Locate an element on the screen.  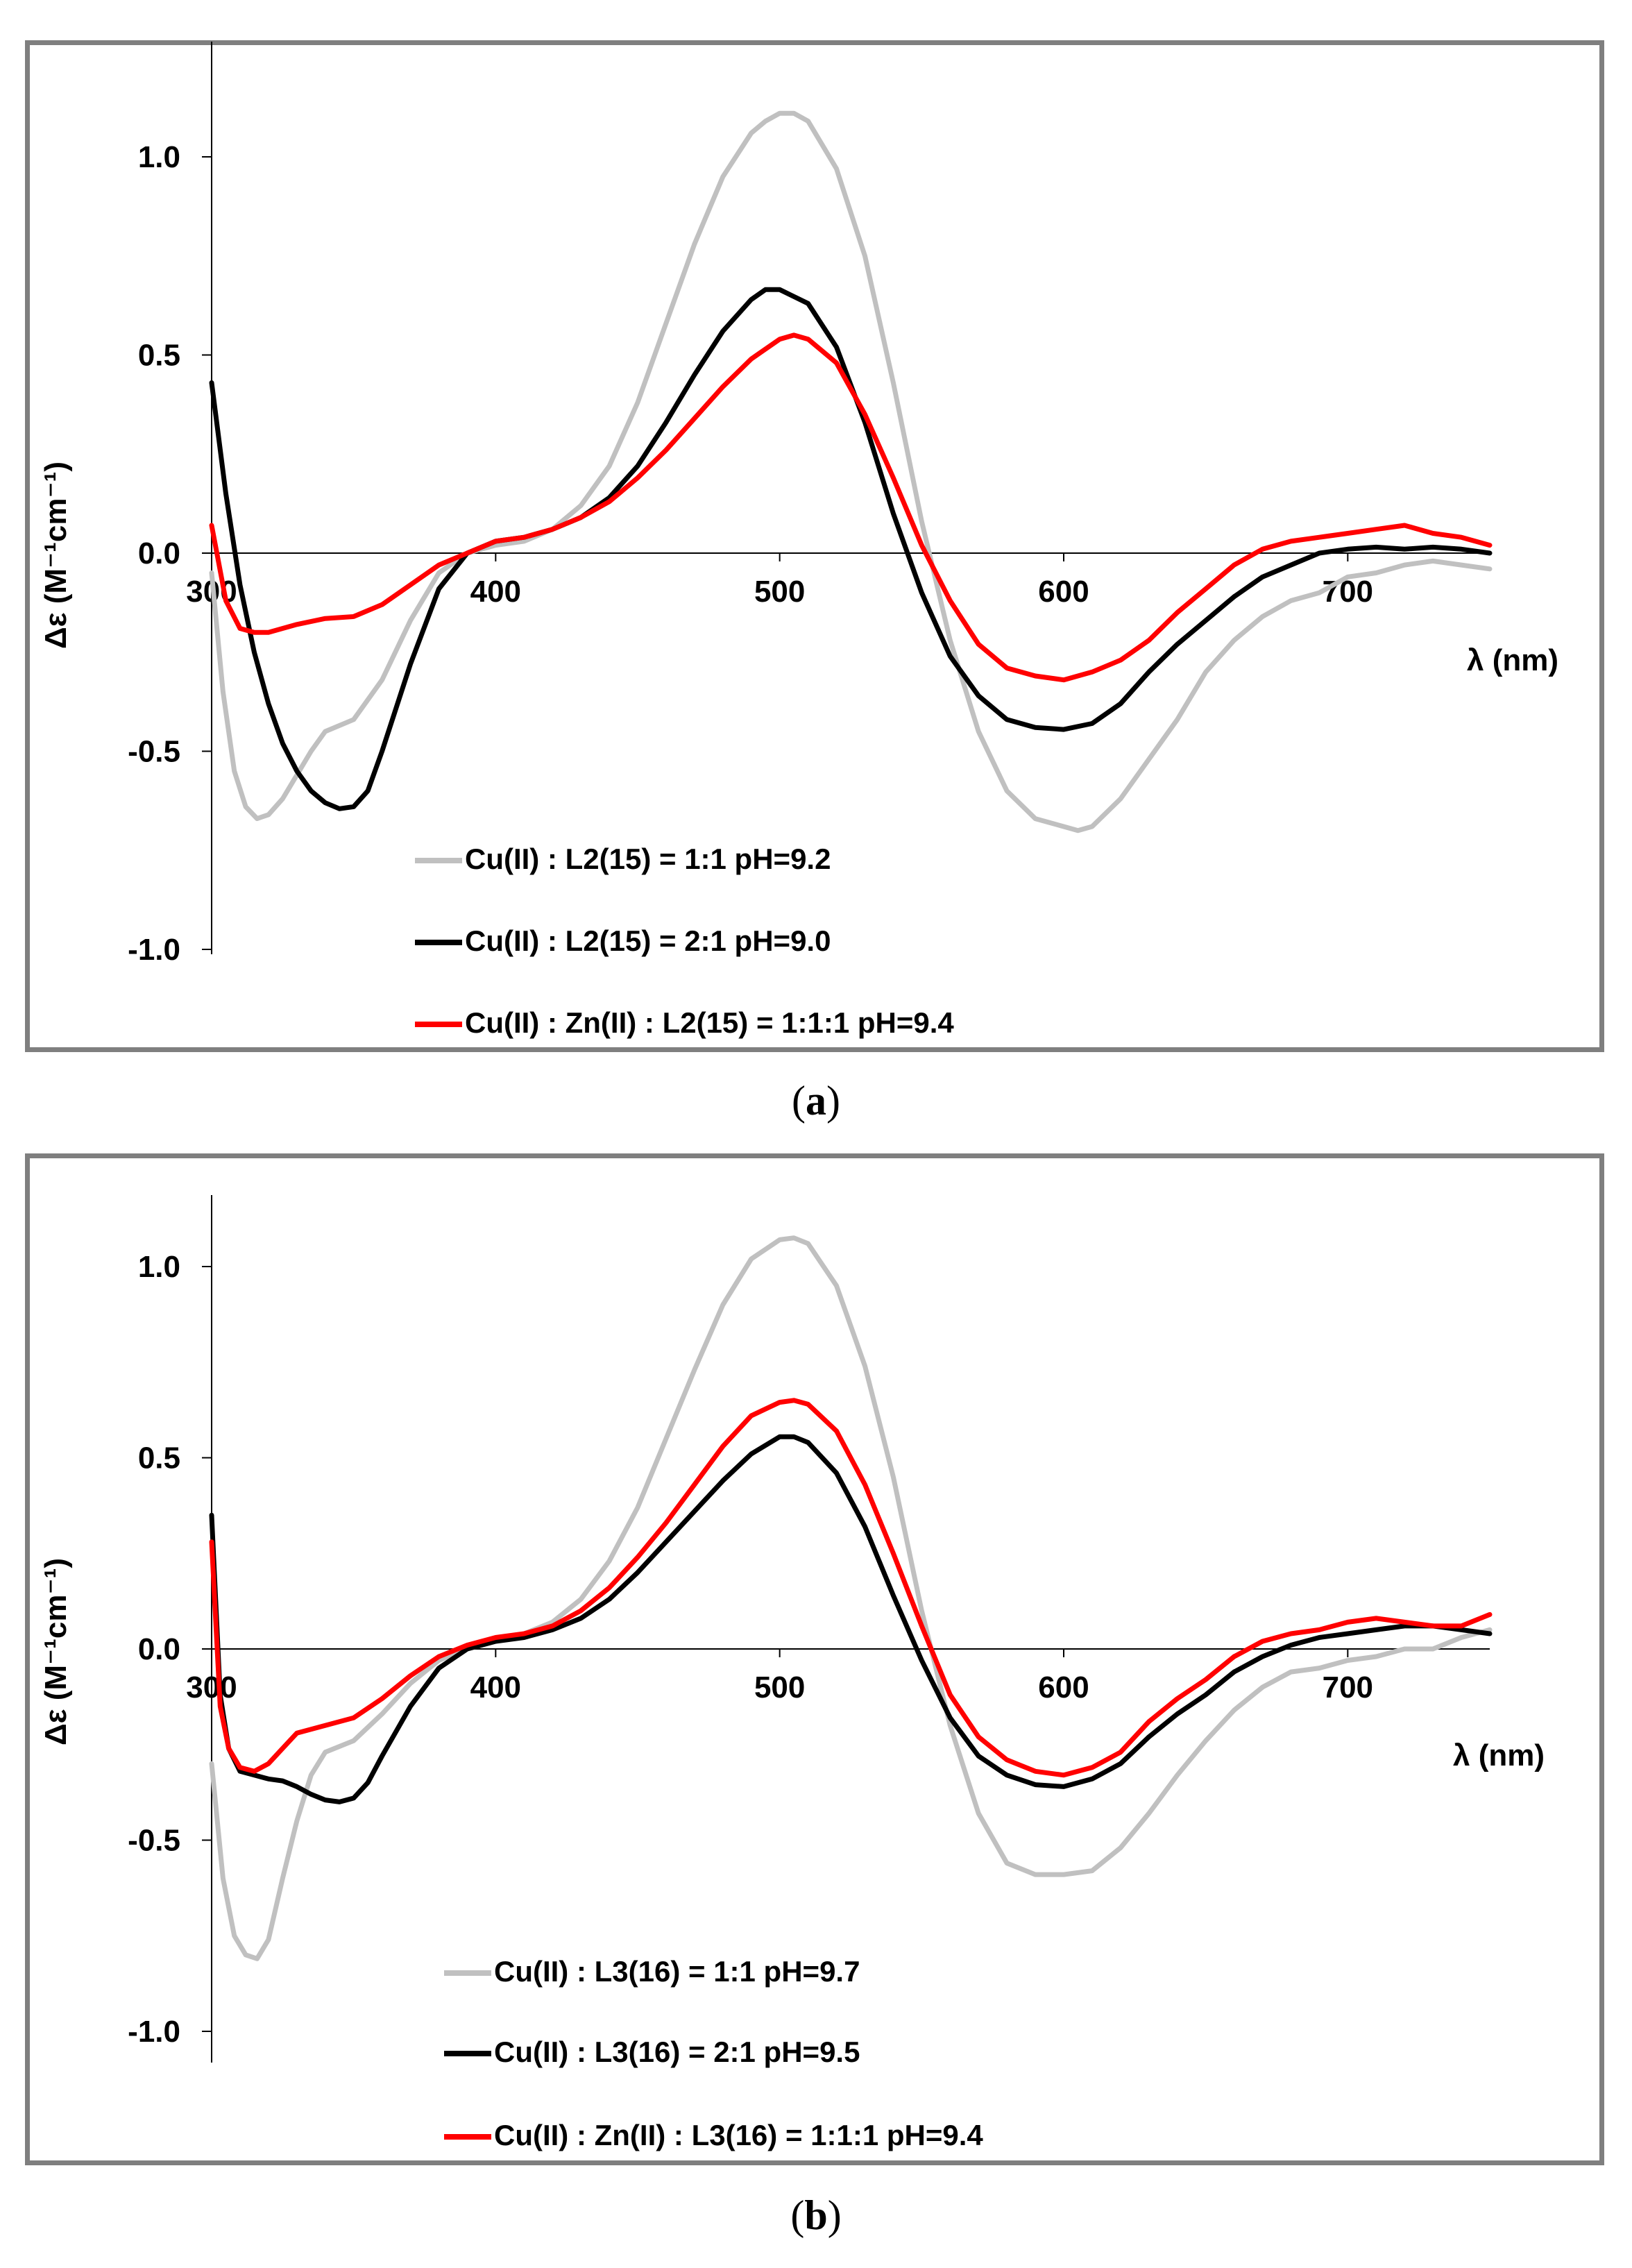
y-axis-label-a: Δε (M⁻¹cm⁻¹) is located at coordinates (56, 555).